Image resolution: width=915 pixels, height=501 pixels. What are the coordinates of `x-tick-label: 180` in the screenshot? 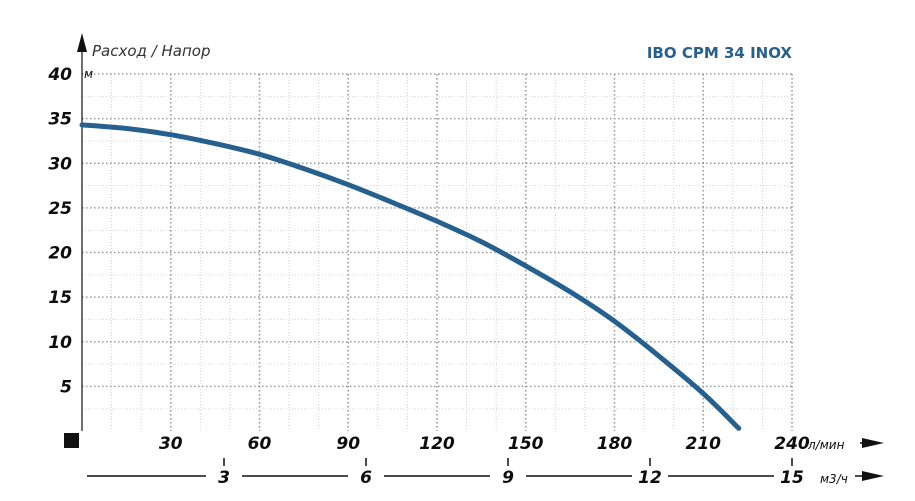 It's located at (615, 444).